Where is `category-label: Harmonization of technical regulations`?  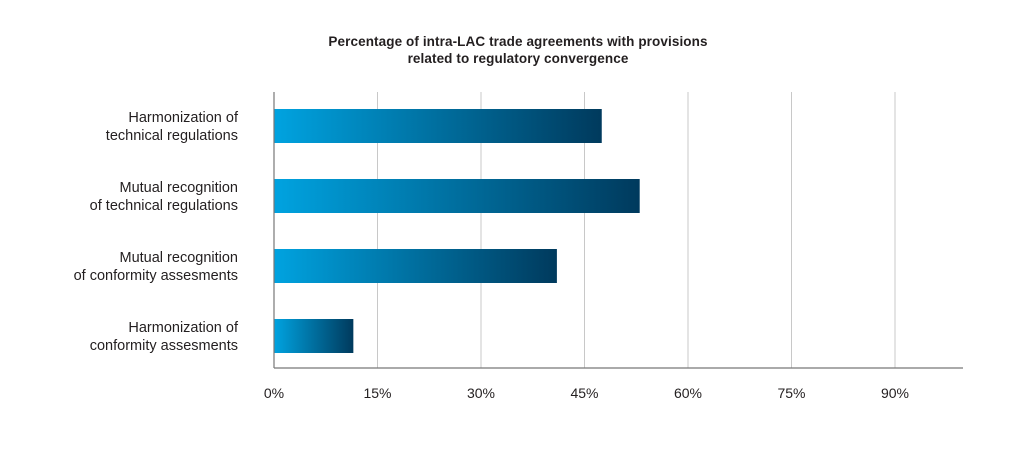 category-label: Harmonization of technical regulations is located at coordinates (172, 127).